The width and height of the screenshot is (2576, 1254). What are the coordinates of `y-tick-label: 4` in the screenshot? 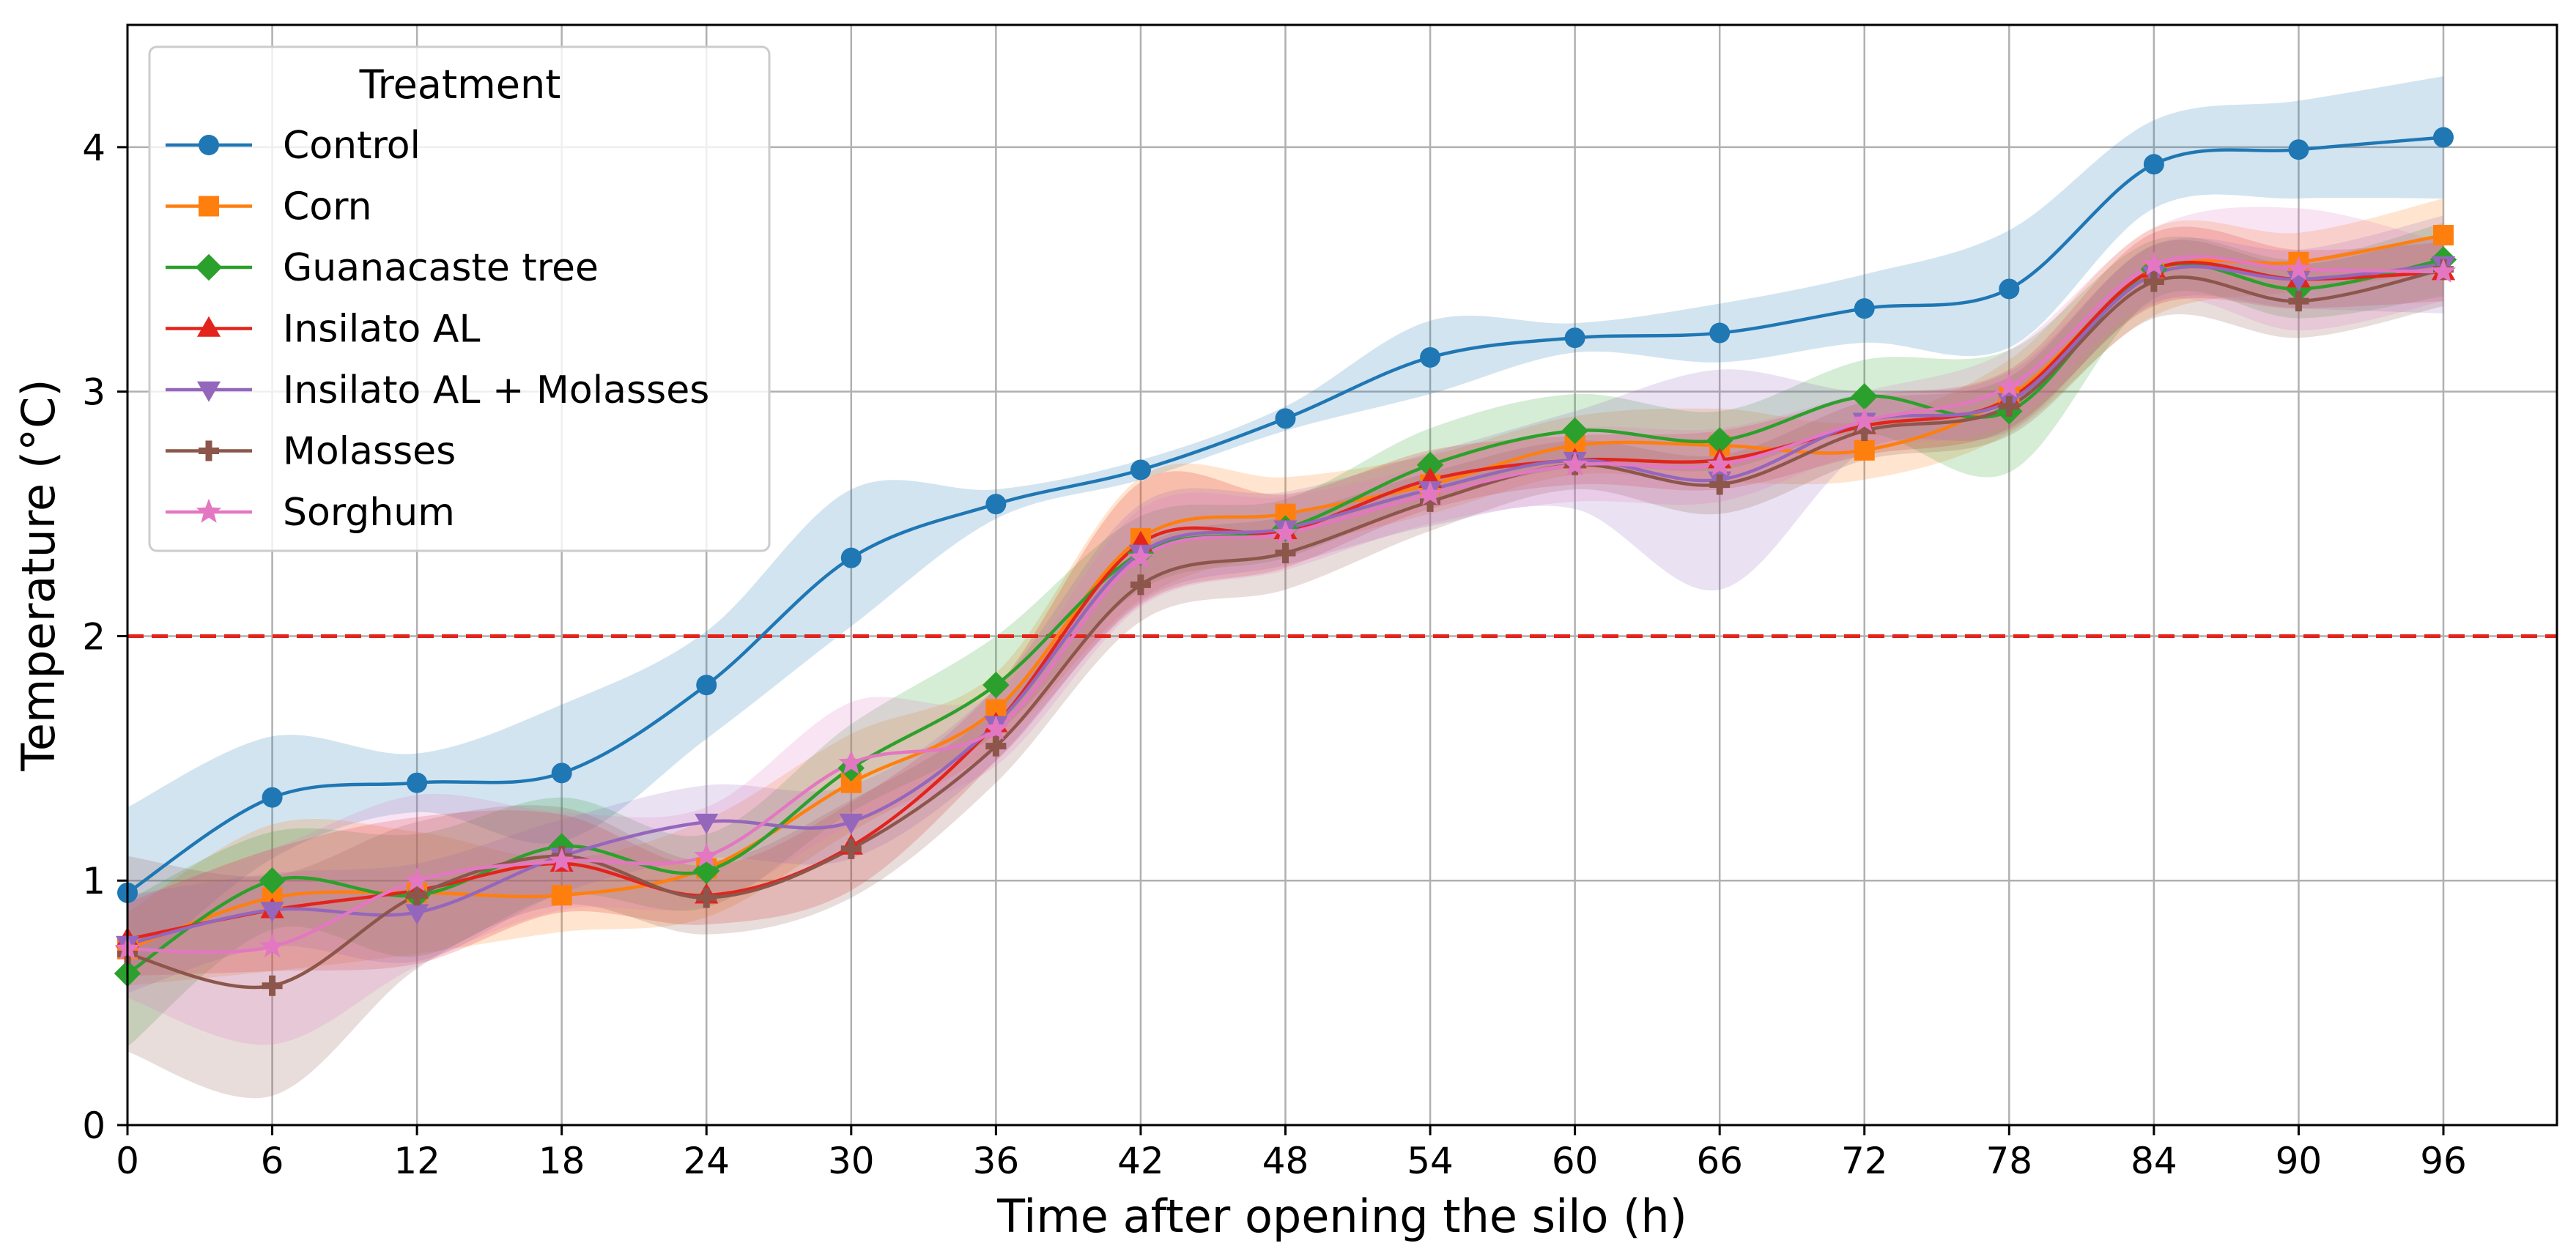 It's located at (94, 148).